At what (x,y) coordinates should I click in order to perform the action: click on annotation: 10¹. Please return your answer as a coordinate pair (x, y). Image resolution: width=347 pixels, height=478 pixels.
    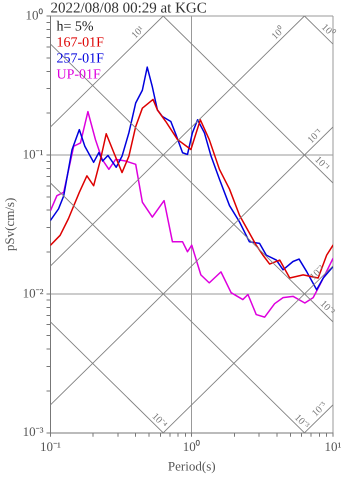
    Looking at the image, I should click on (137, 33).